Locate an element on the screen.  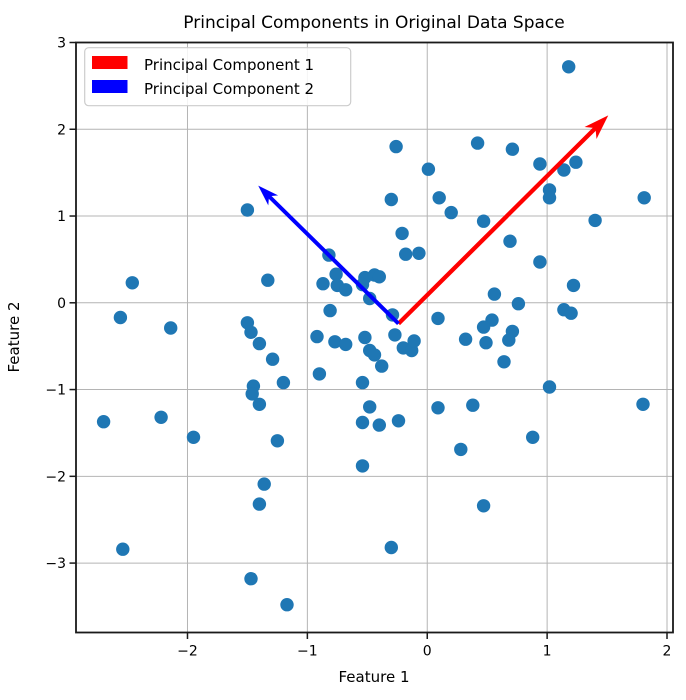
x-tick-label: 1 is located at coordinates (547, 652).